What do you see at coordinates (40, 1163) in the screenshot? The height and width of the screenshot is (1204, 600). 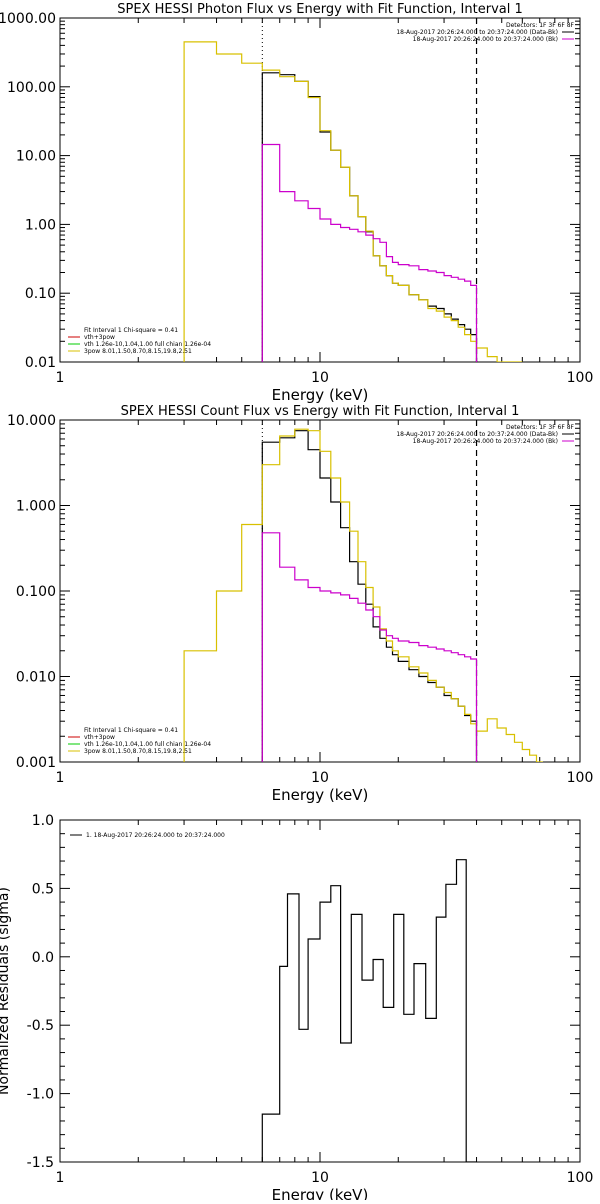 I see `y-tick-label: -1.5` at bounding box center [40, 1163].